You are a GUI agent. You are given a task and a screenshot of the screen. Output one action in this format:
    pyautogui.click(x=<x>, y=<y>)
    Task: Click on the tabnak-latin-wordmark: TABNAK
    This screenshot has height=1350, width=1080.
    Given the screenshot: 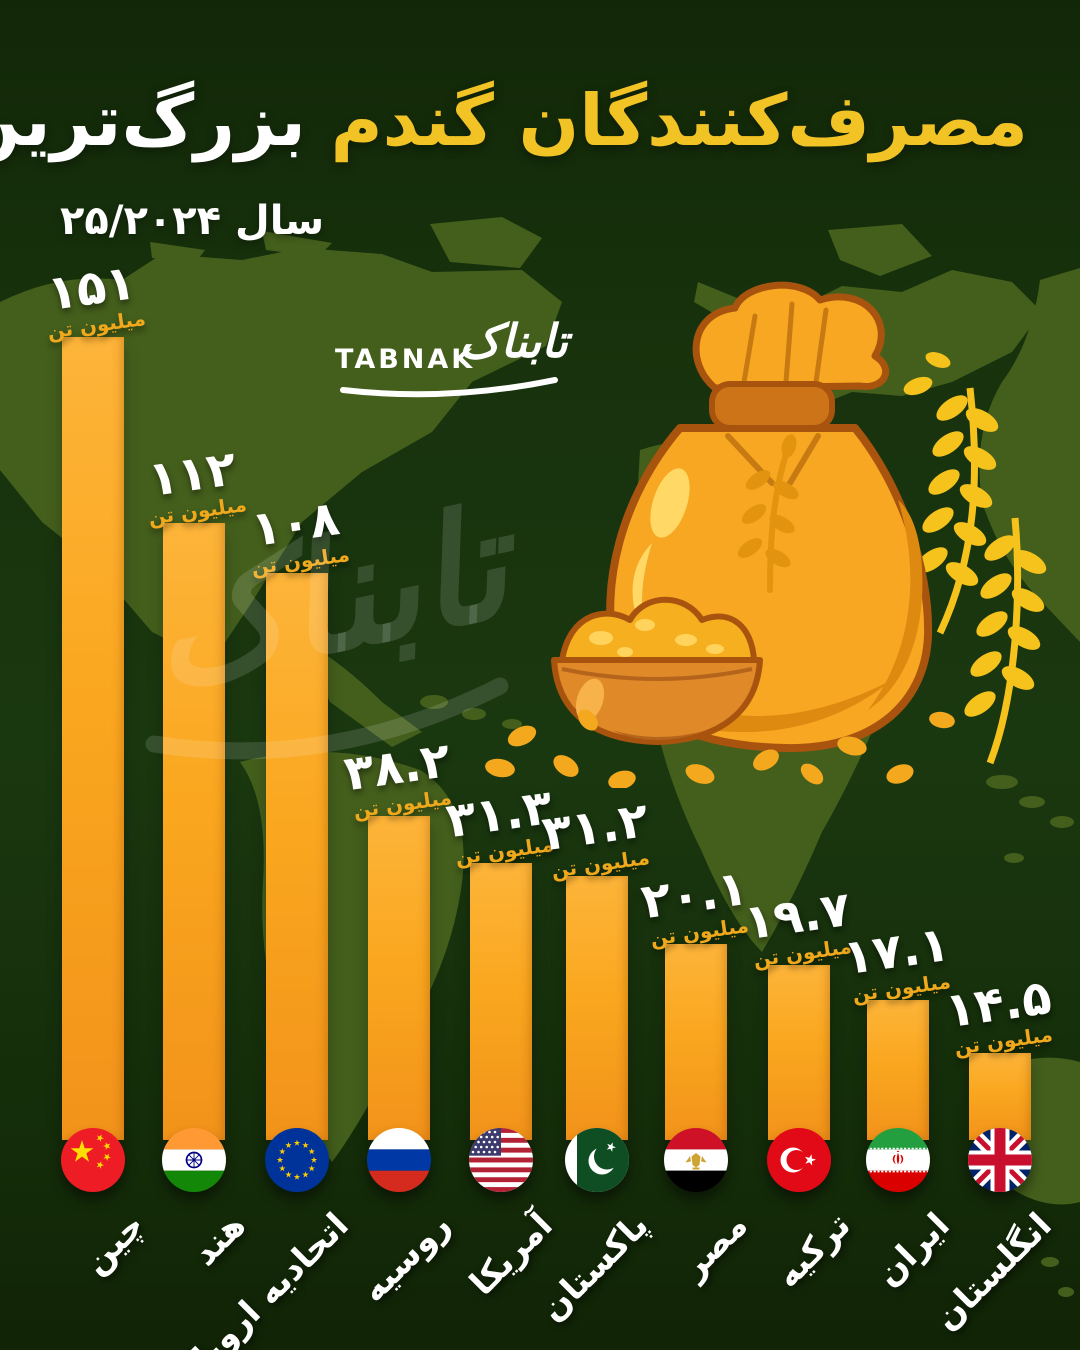 What is the action you would take?
    pyautogui.click(x=405, y=359)
    